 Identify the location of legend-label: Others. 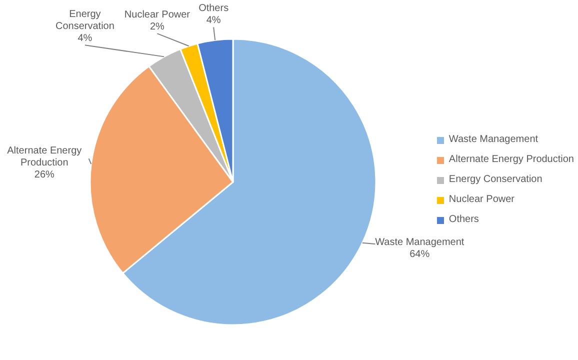
(463, 220).